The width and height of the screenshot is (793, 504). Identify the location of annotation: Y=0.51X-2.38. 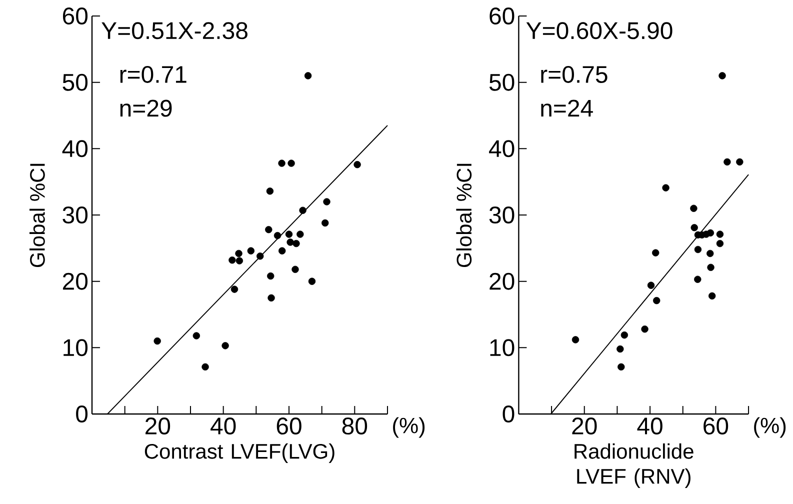
(175, 31).